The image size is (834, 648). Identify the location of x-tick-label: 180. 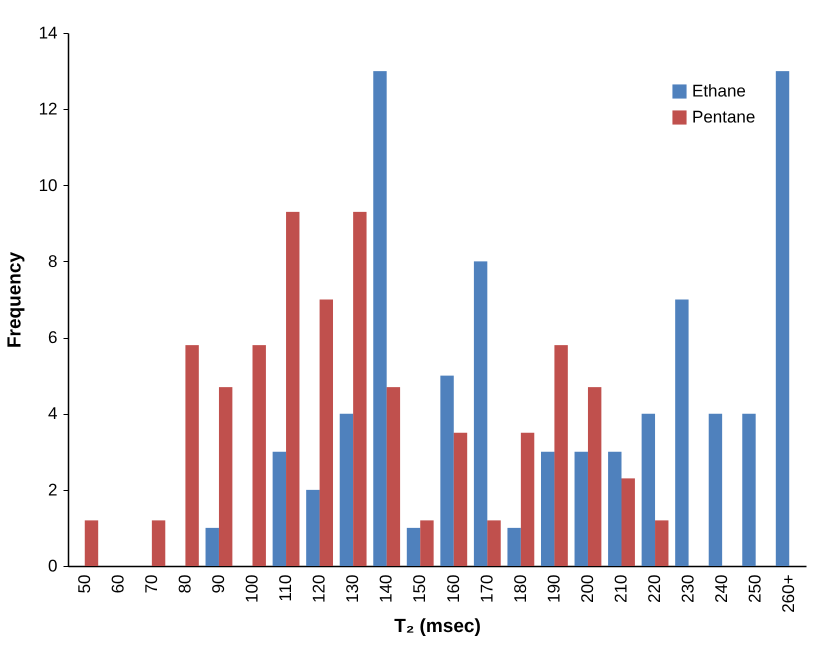
(520, 588).